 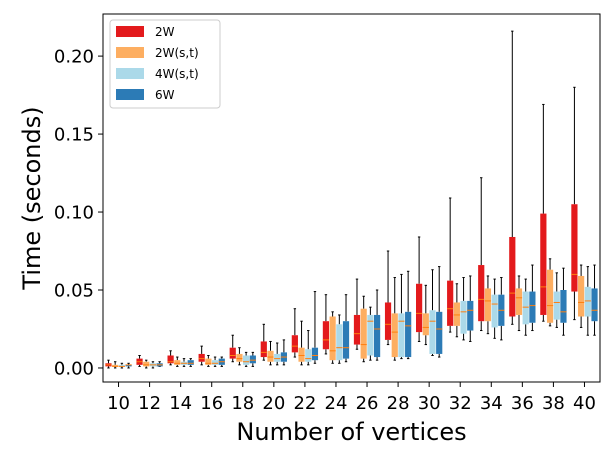 I want to click on x-tick-label: 16, so click(x=211, y=403).